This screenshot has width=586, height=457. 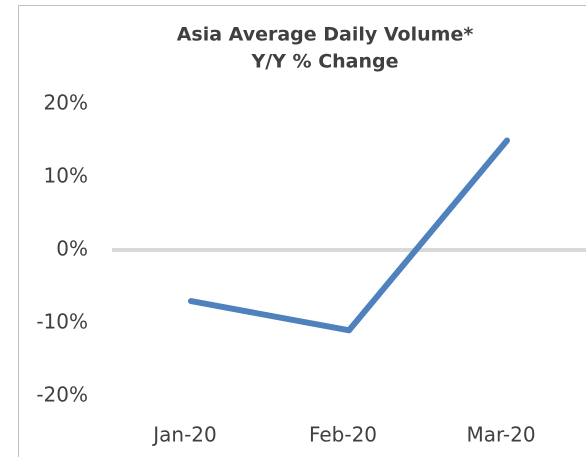 What do you see at coordinates (500, 435) in the screenshot?
I see `x-tick-label: Mar-20` at bounding box center [500, 435].